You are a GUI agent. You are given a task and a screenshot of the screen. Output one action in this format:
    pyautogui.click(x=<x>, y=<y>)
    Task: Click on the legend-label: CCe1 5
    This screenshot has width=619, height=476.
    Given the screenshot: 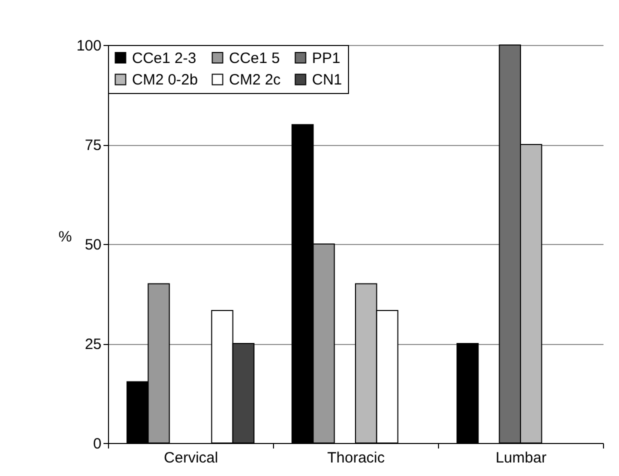 What is the action you would take?
    pyautogui.click(x=254, y=58)
    